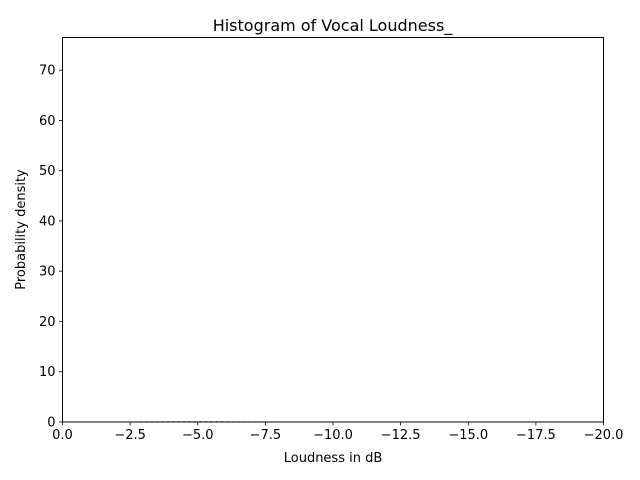 This screenshot has height=480, width=640. I want to click on y-tick-label: 10, so click(47, 372).